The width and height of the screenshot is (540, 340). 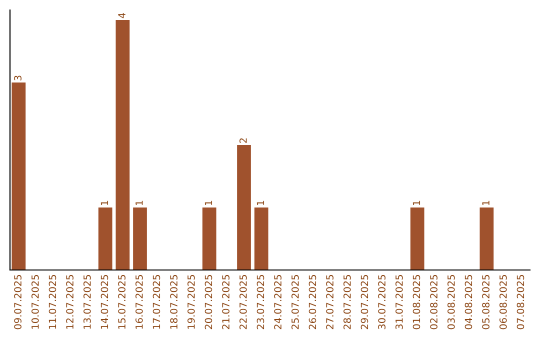 I want to click on data-label: 2, so click(x=243, y=140).